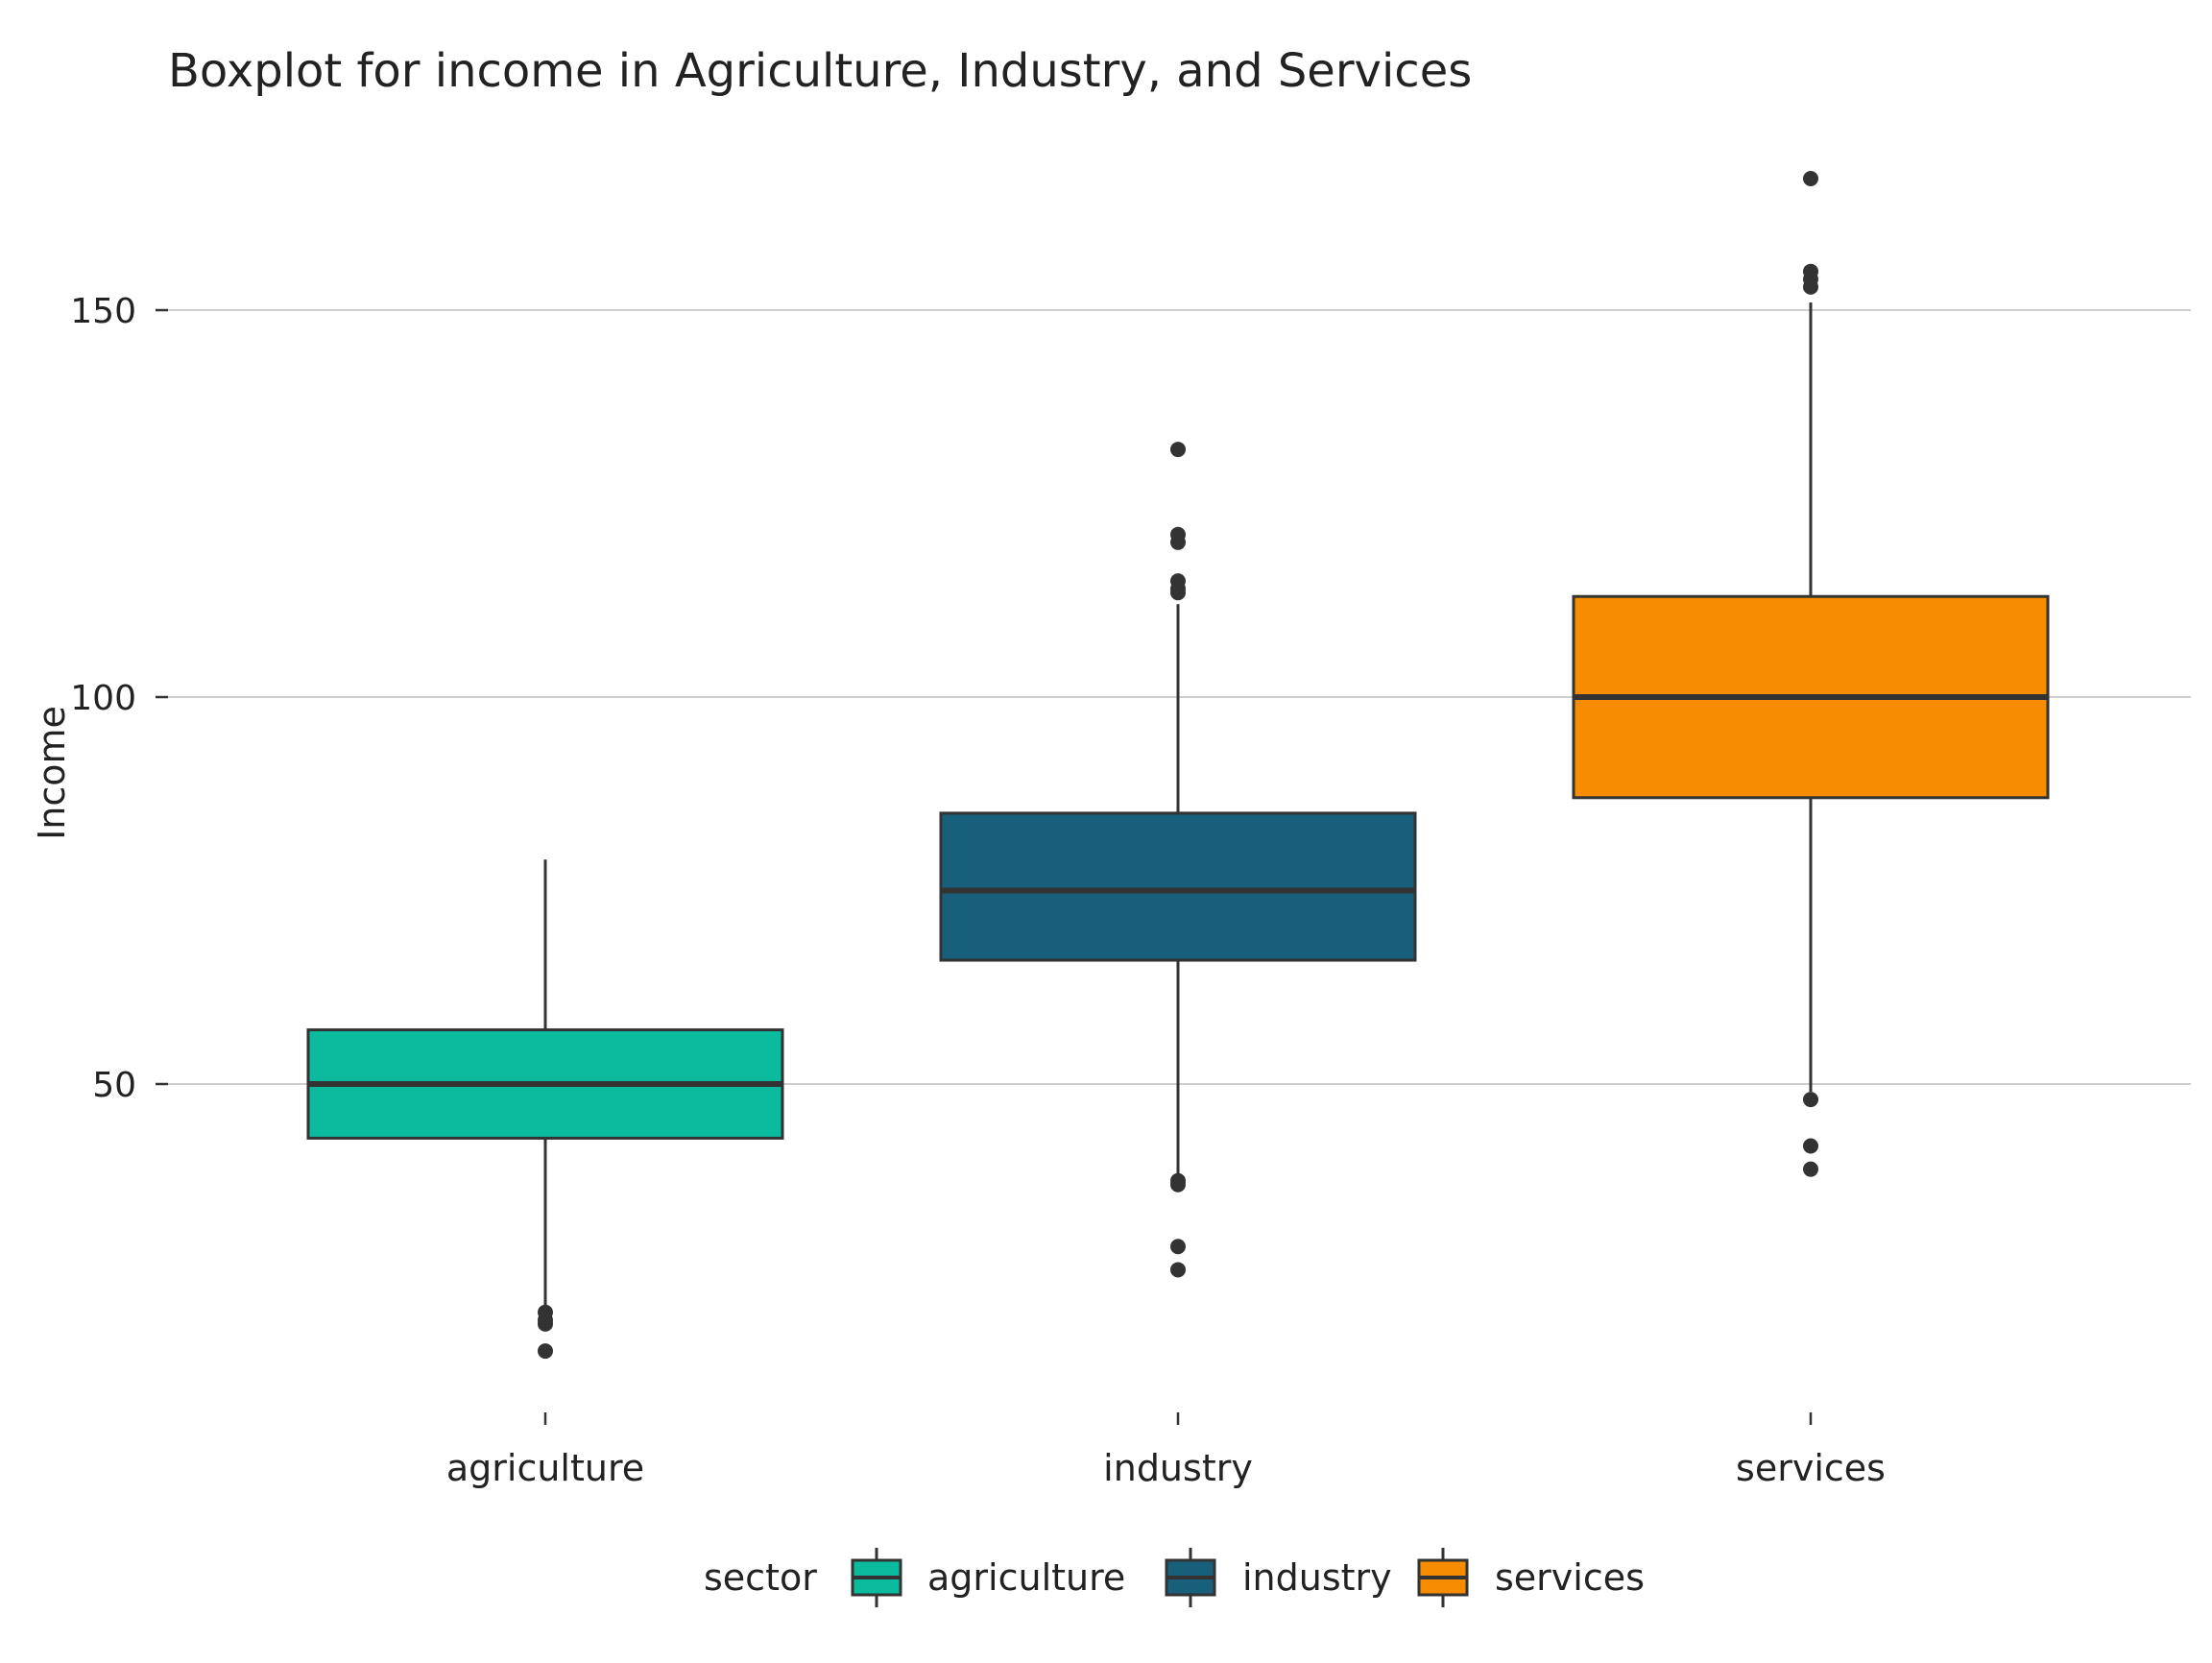  I want to click on x-axis: agriculture industry services, so click(1166, 1450).